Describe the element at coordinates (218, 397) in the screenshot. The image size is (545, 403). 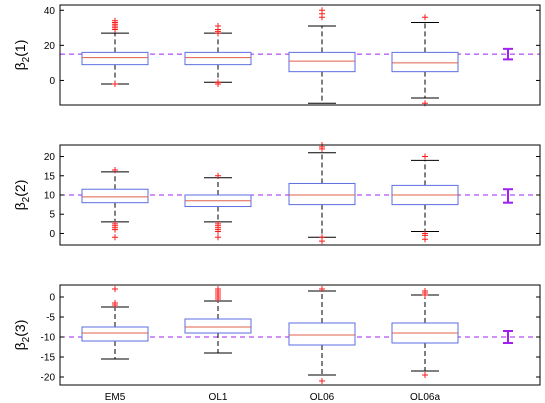
I see `x-tick-label-ol1: OL1` at that location.